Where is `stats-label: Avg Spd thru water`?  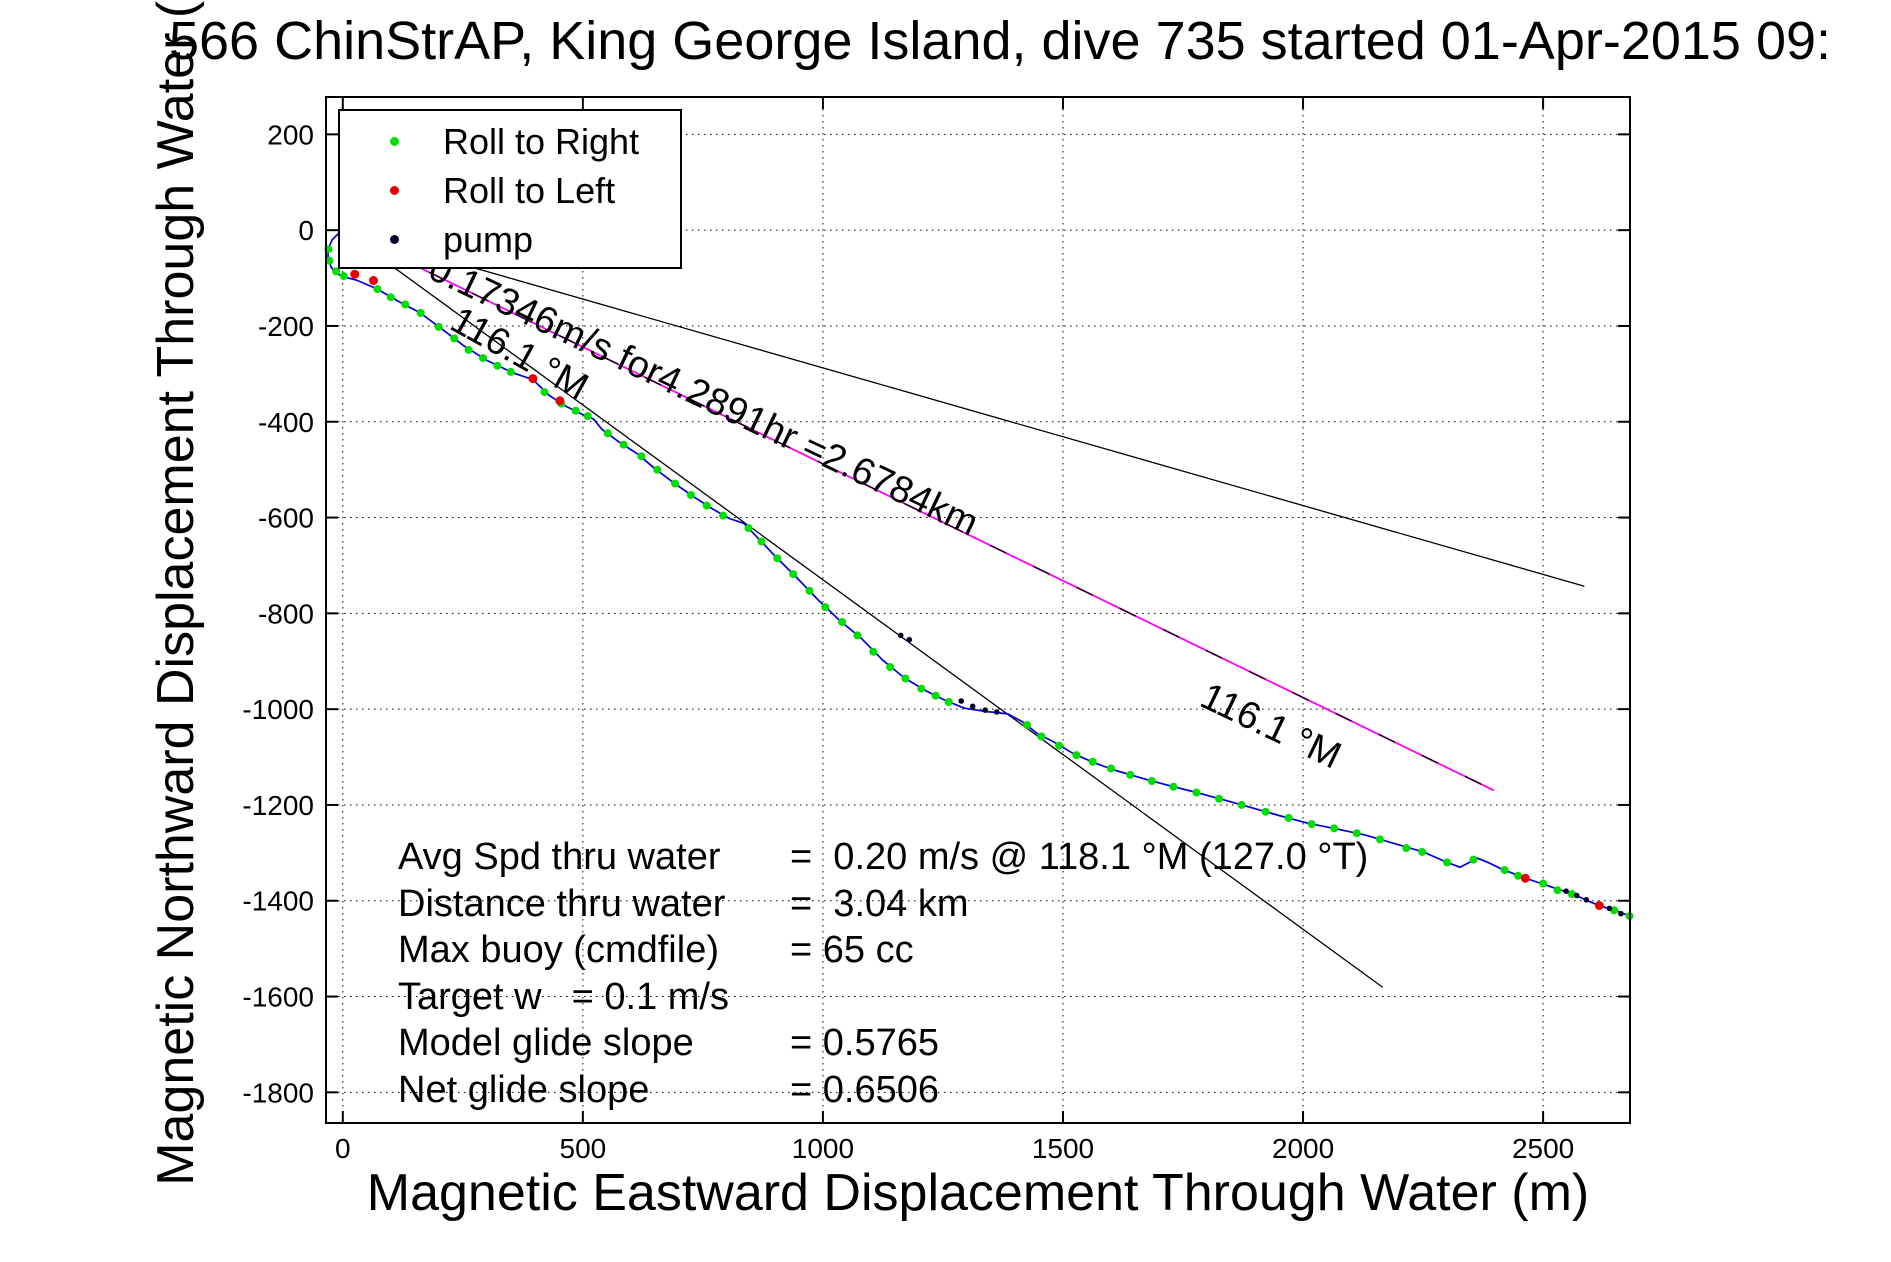 stats-label: Avg Spd thru water is located at coordinates (559, 857).